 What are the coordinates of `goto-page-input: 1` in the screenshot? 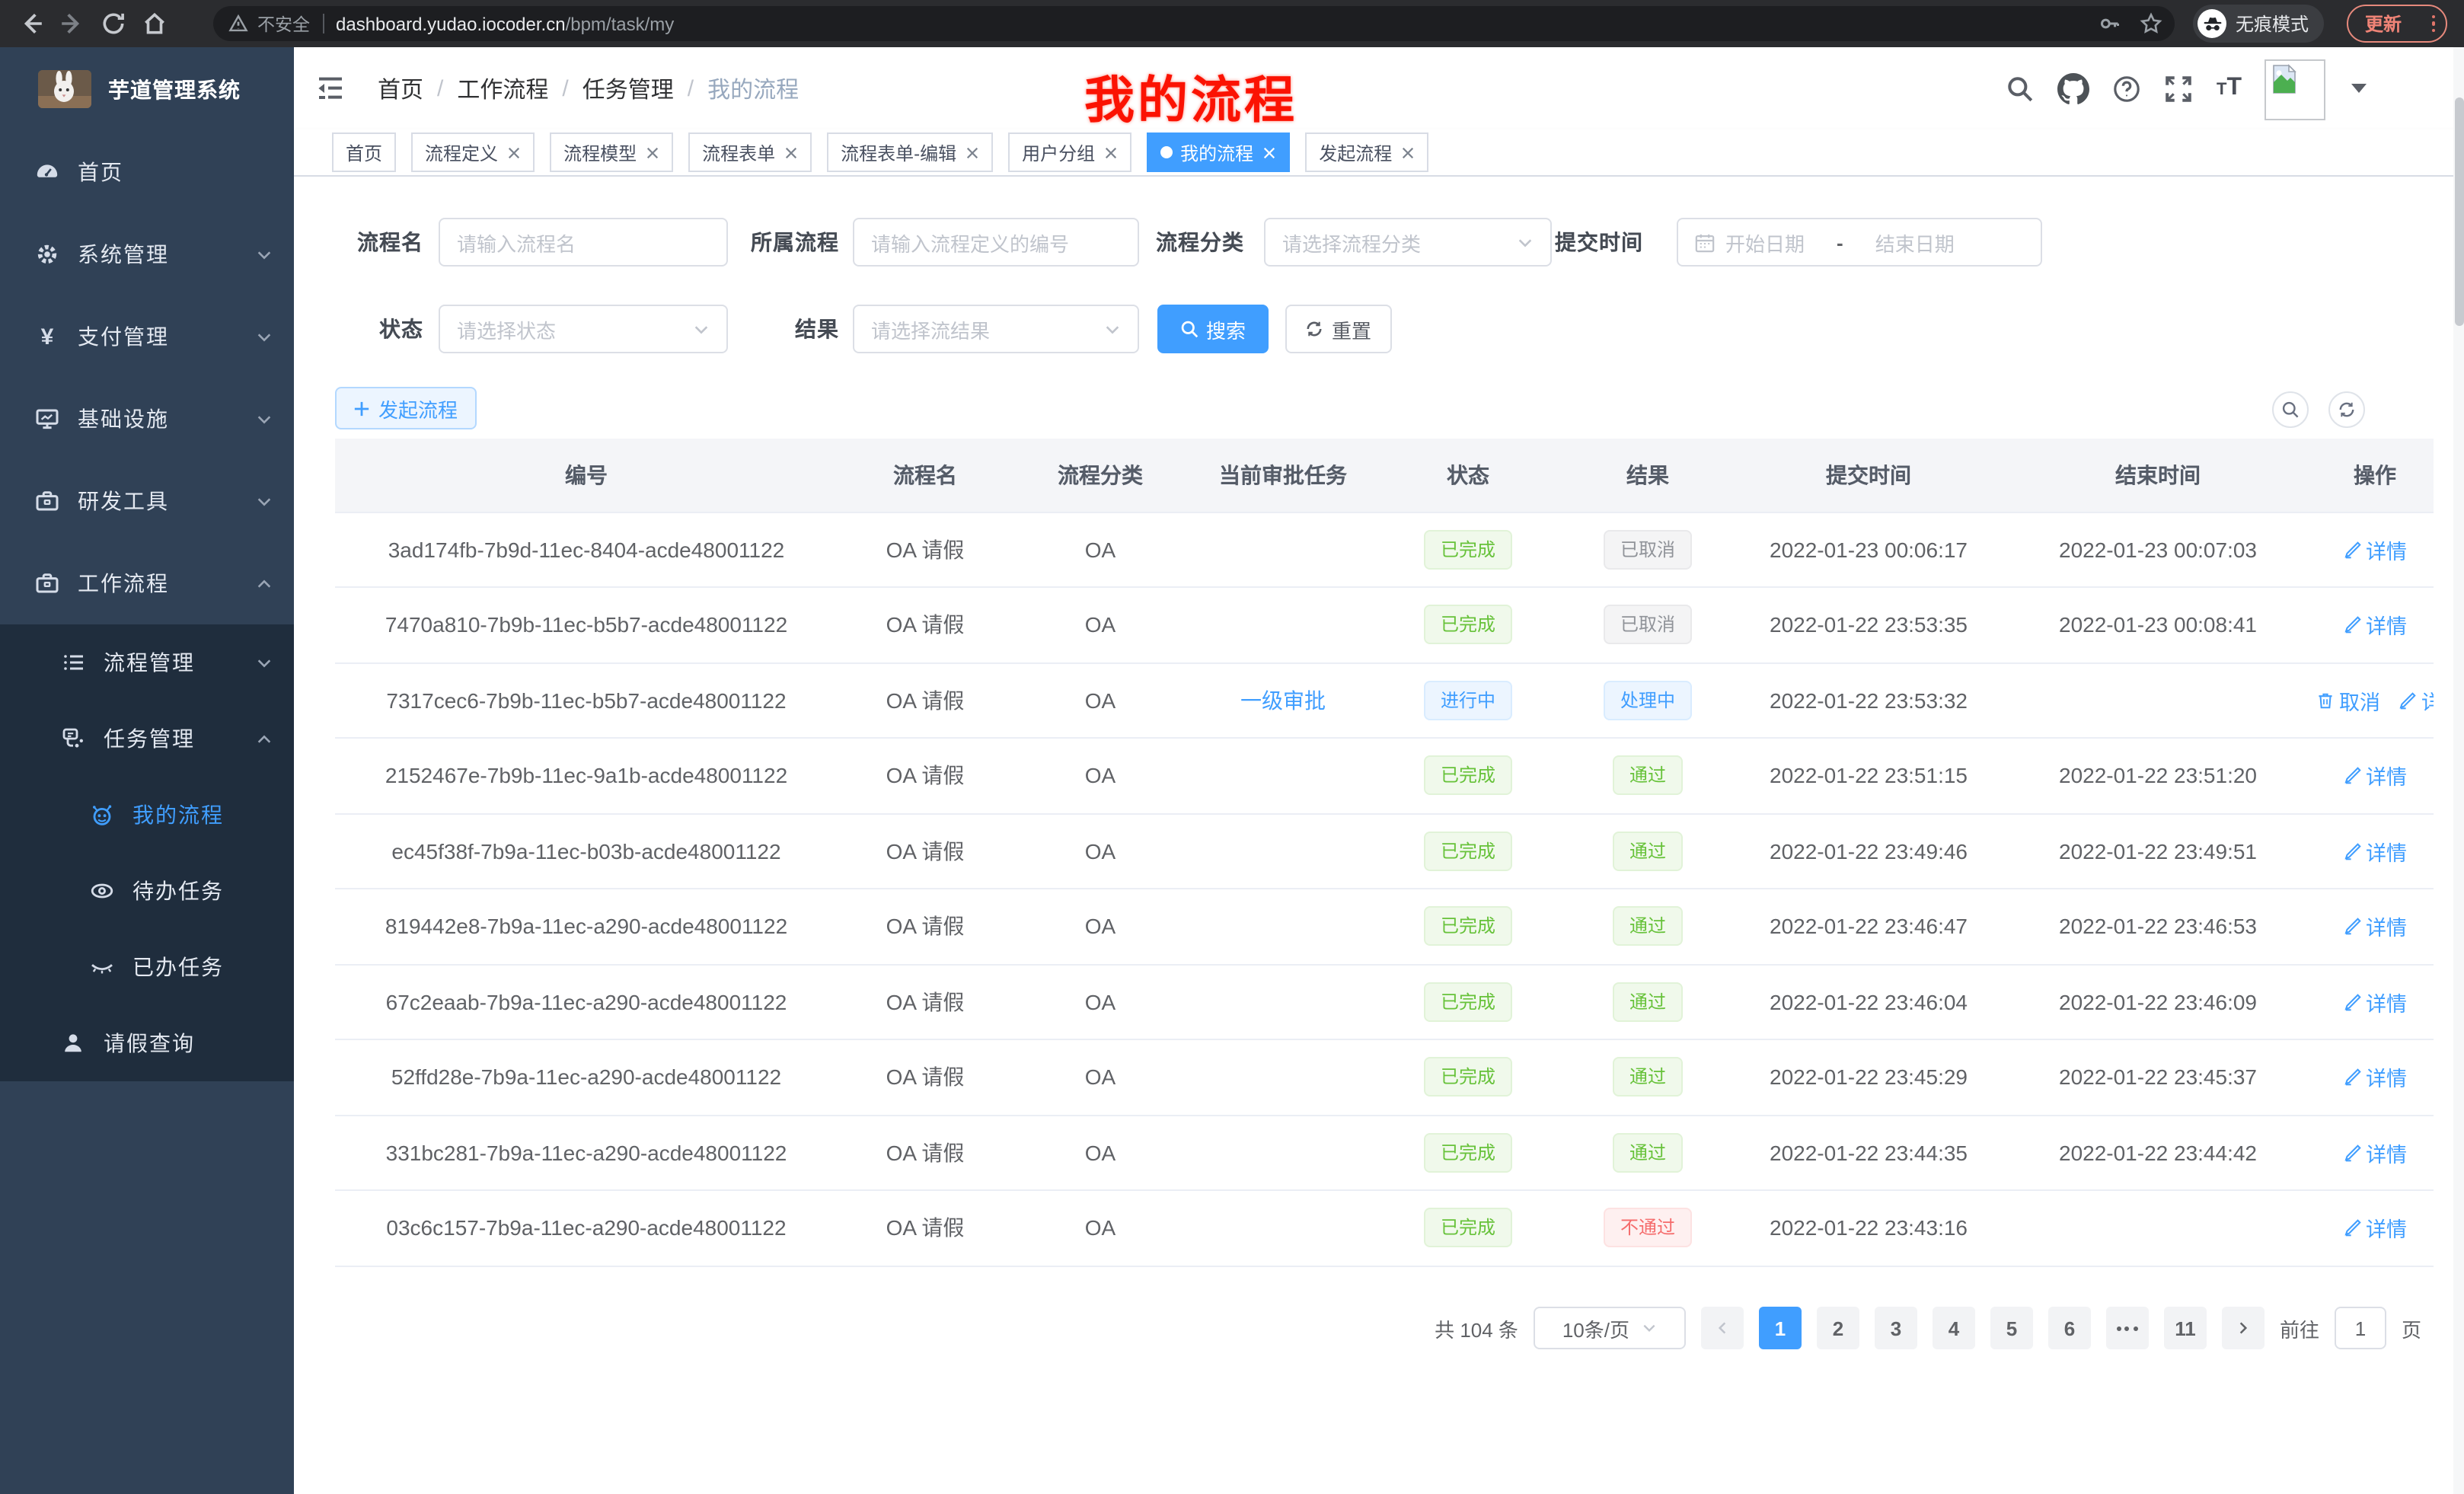 It's located at (2360, 1328).